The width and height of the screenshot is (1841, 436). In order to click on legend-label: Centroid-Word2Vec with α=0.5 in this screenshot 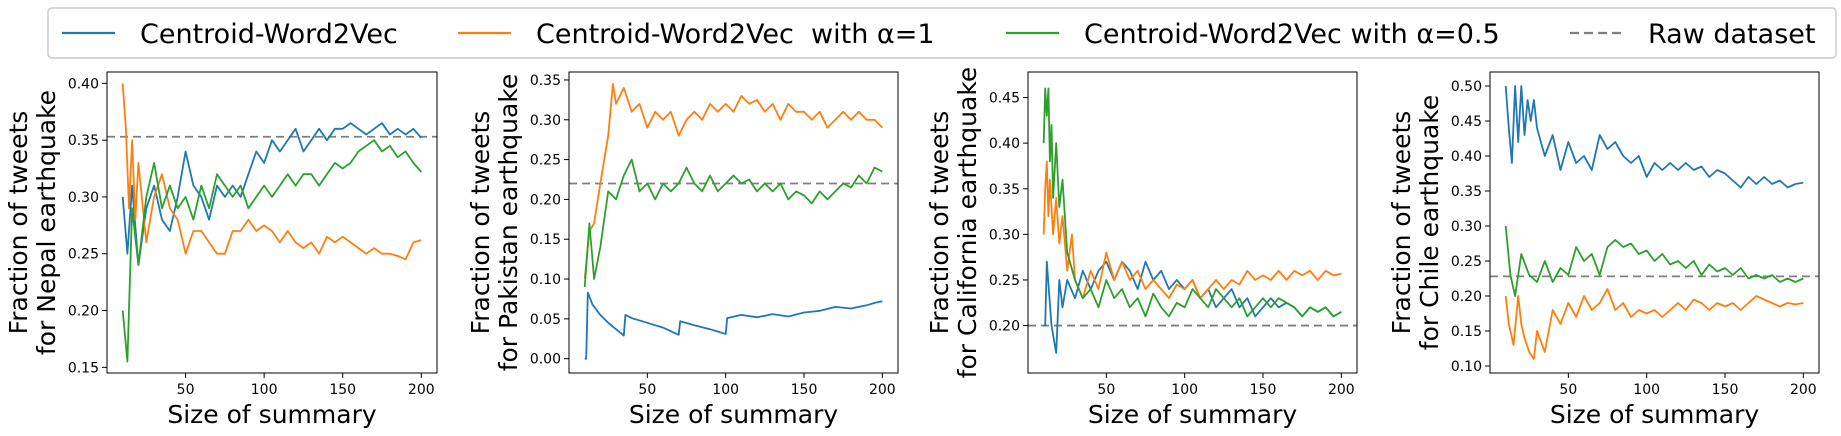, I will do `click(1292, 34)`.